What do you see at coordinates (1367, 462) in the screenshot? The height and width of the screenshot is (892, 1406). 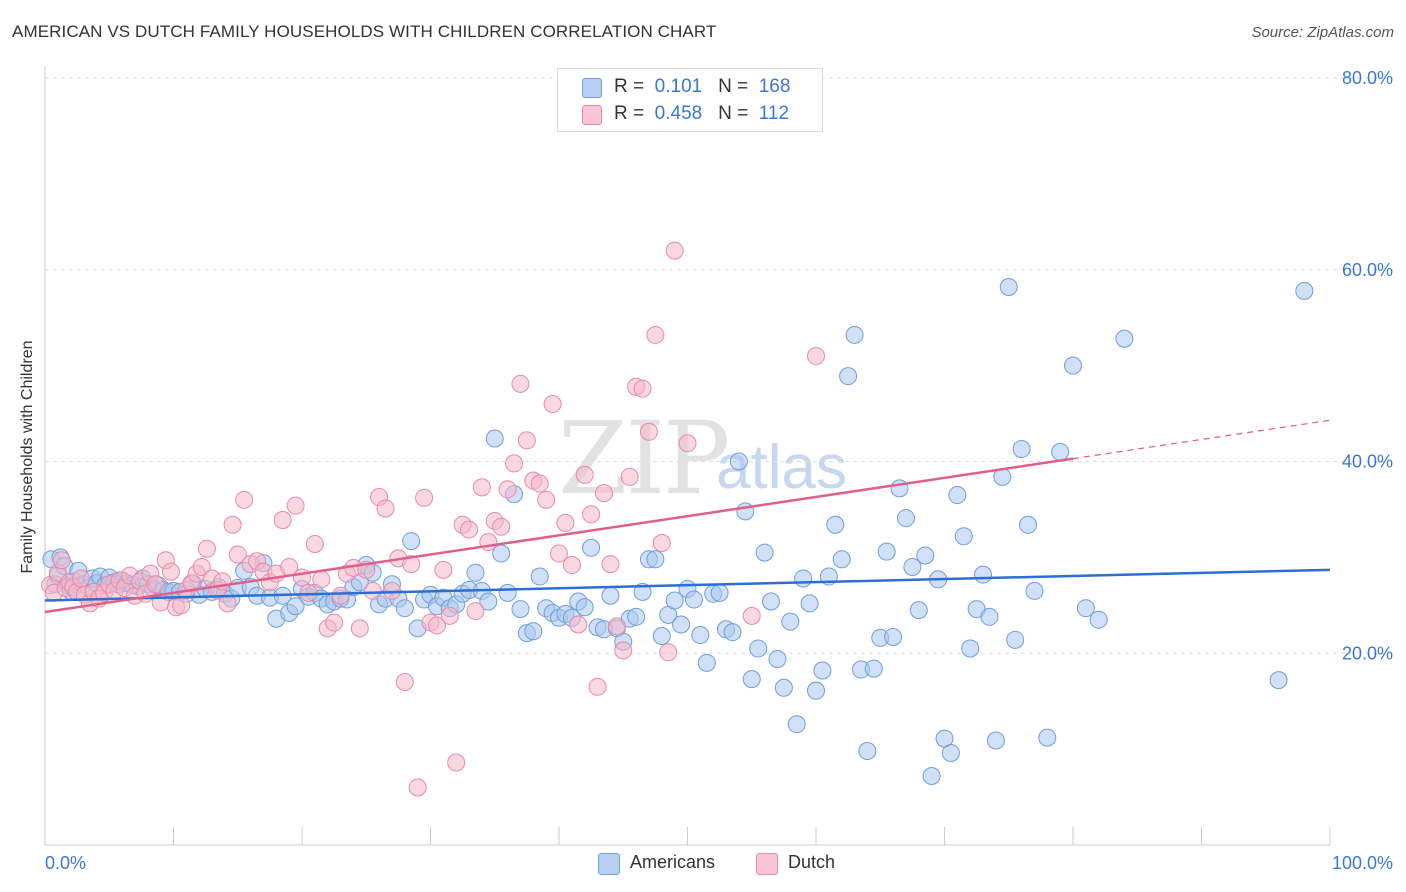 I see `y-tick-label: 40.0%` at bounding box center [1367, 462].